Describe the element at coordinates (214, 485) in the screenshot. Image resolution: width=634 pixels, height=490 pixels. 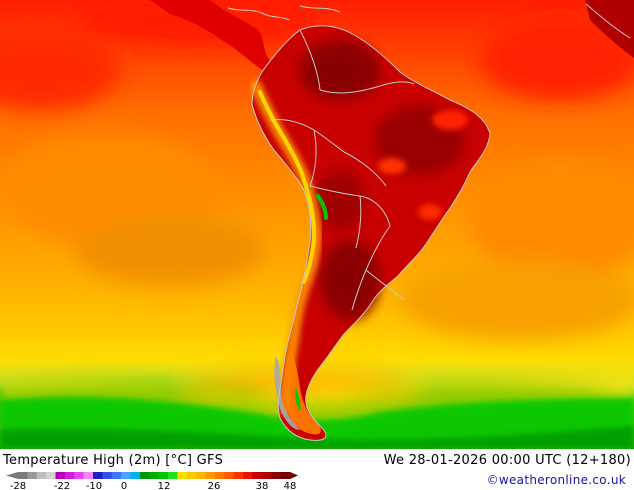
I see `colorbar-tick-label: 26` at that location.